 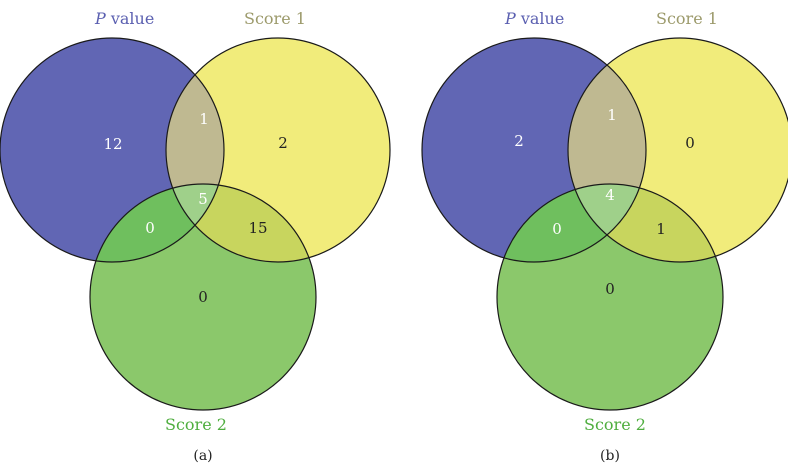 What do you see at coordinates (661, 229) in the screenshot?
I see `count-score1-score2-b: 1` at bounding box center [661, 229].